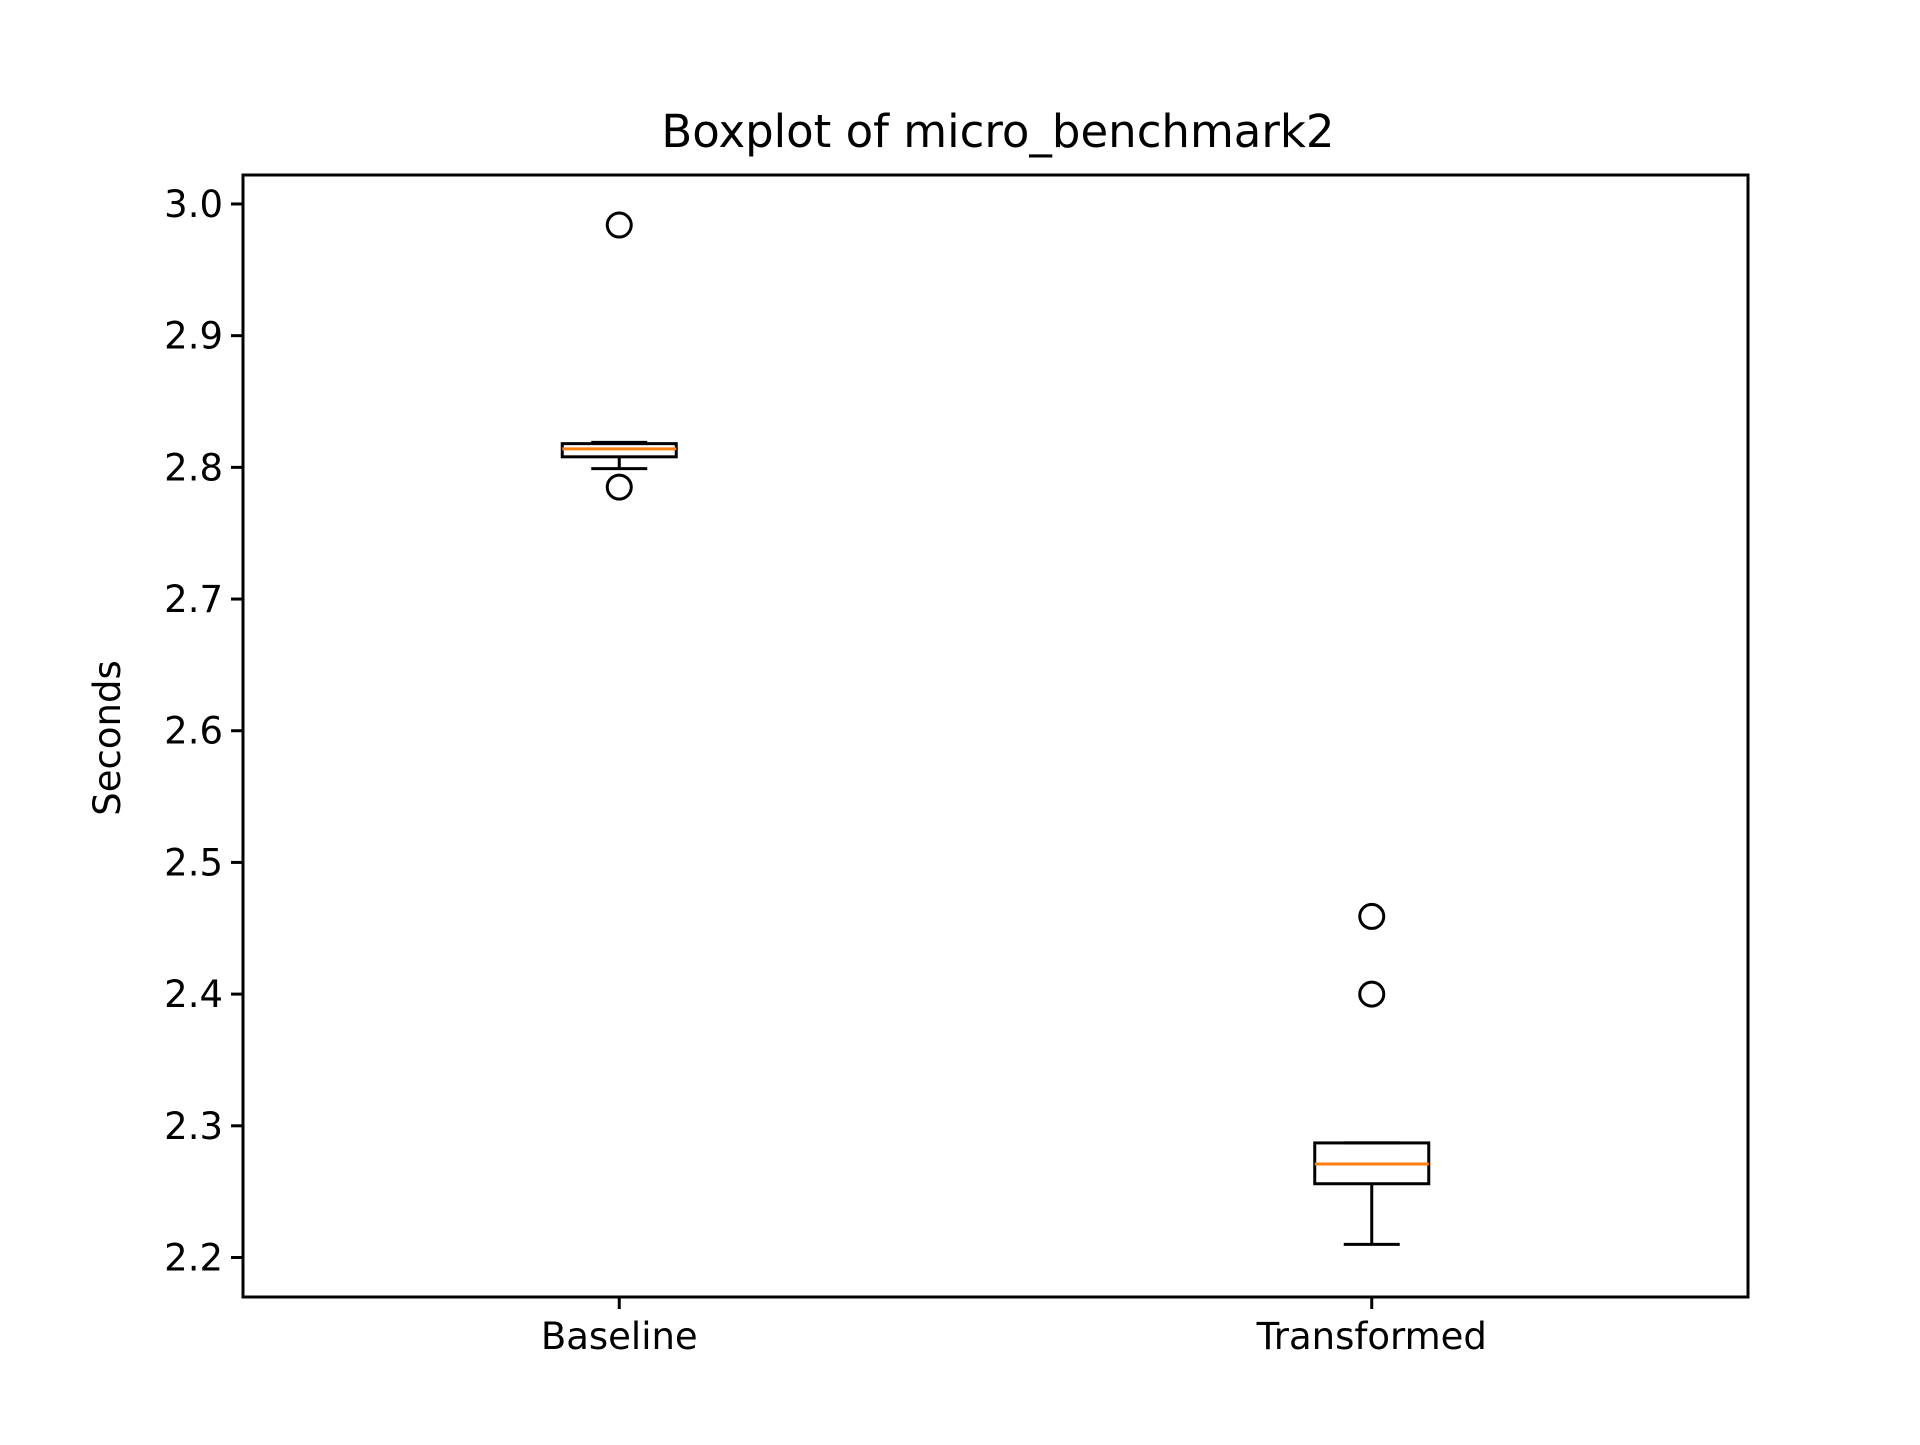 The width and height of the screenshot is (1920, 1445). What do you see at coordinates (193, 599) in the screenshot?
I see `y-tick-label: 2.7` at bounding box center [193, 599].